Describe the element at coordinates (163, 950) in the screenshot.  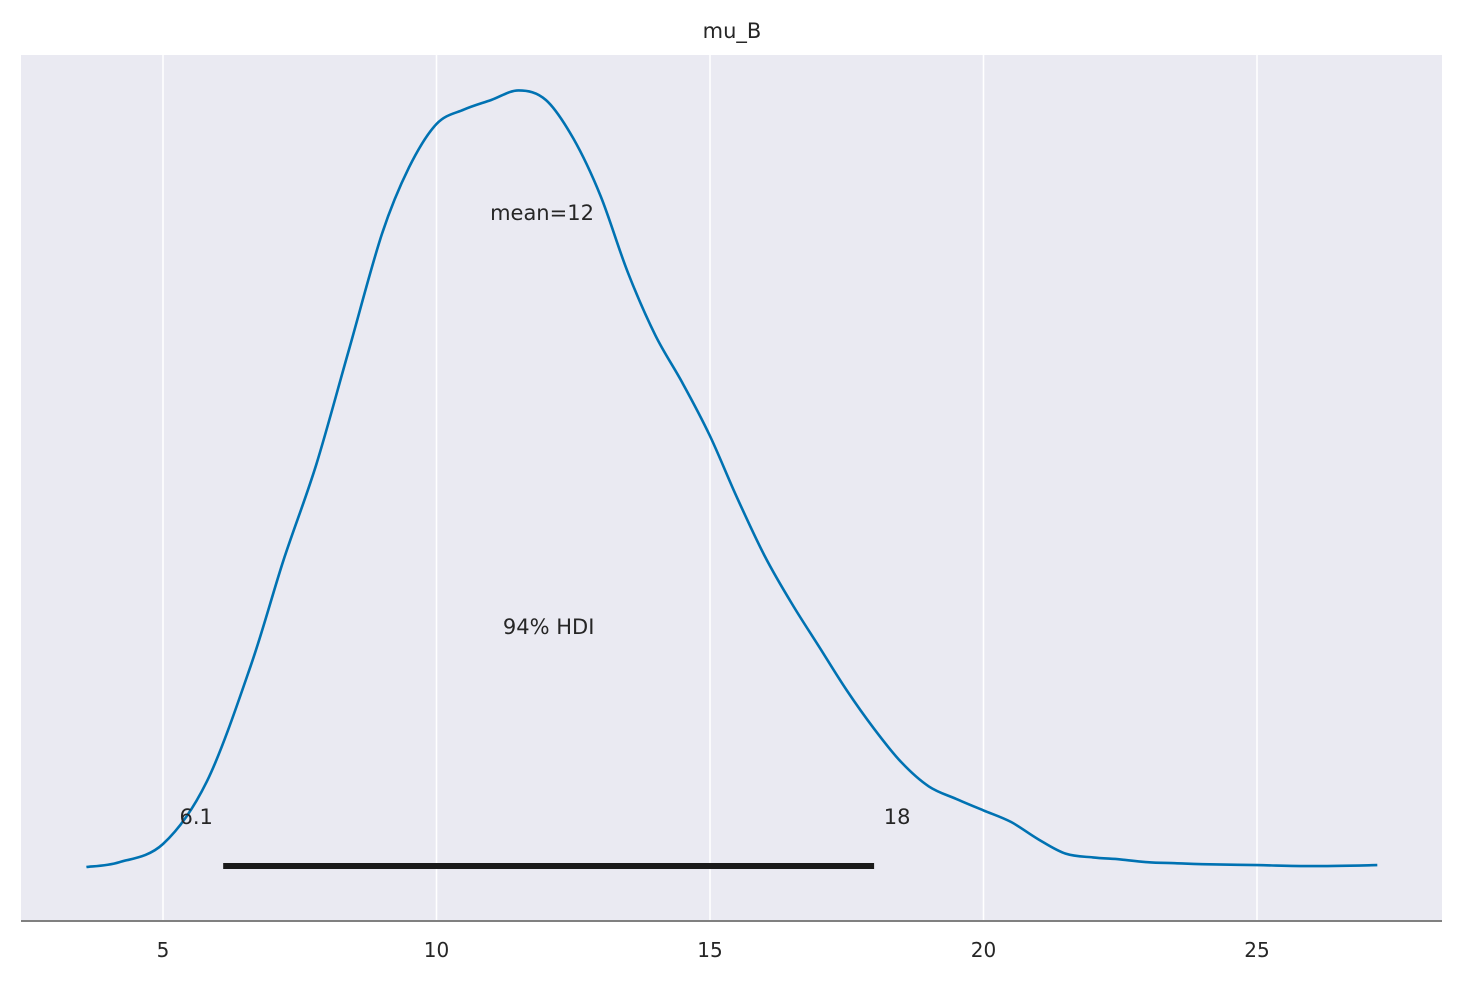
I see `x-tick-label-5: 5` at that location.